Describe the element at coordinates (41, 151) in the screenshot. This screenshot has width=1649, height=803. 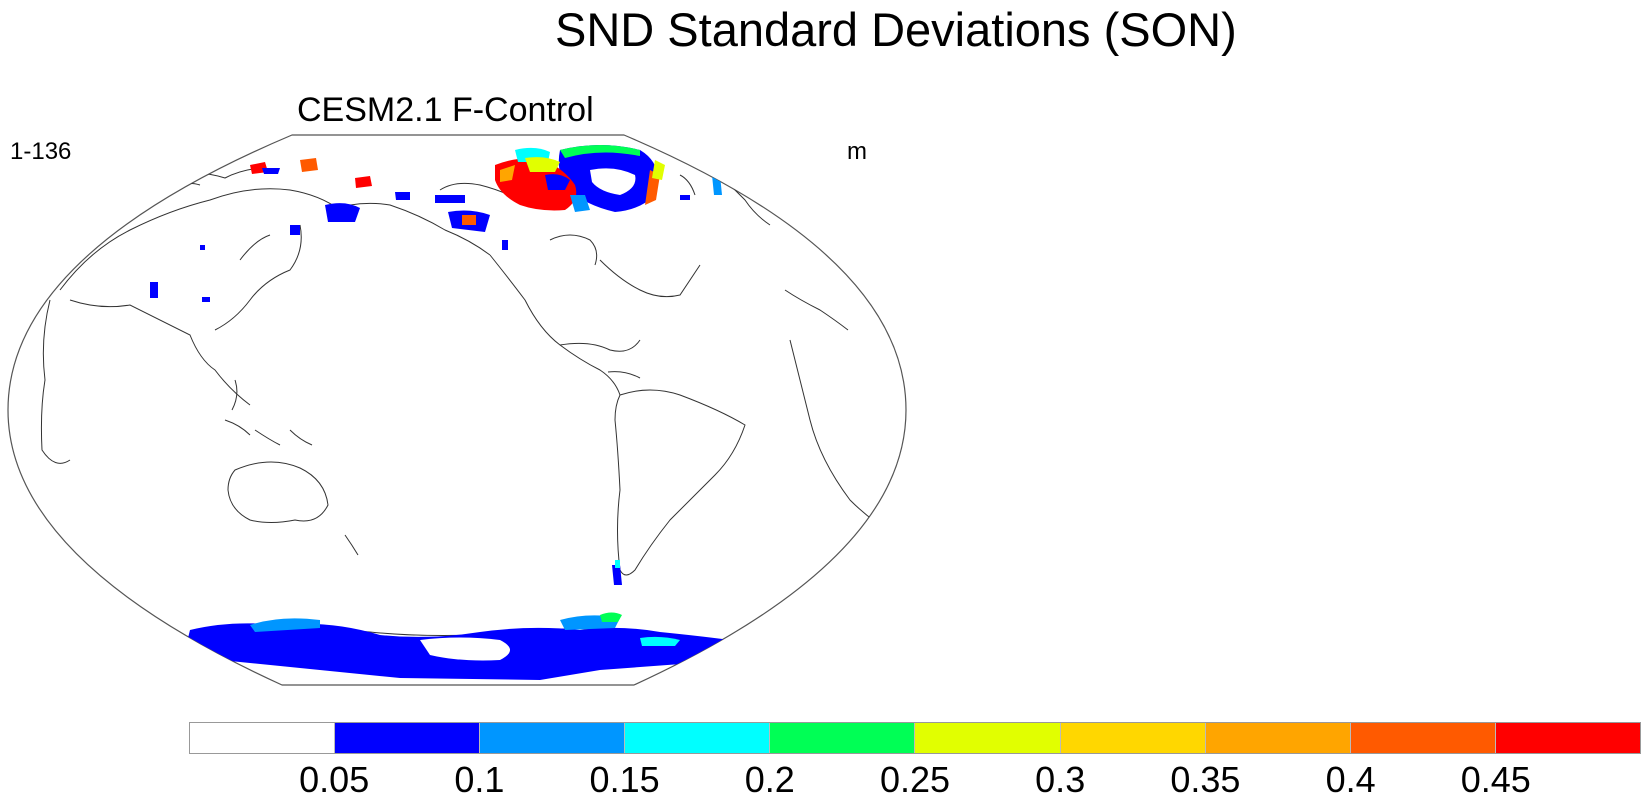
I see `time-range-label: 1-136` at that location.